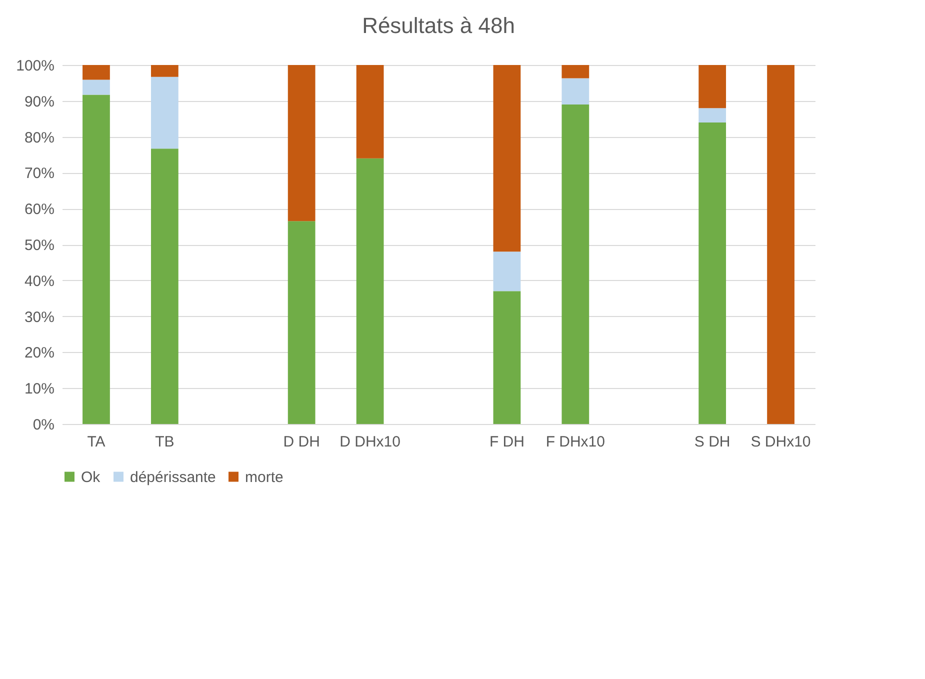 This screenshot has height=679, width=925. Describe the element at coordinates (39, 317) in the screenshot. I see `y-tick-label: 30%` at that location.